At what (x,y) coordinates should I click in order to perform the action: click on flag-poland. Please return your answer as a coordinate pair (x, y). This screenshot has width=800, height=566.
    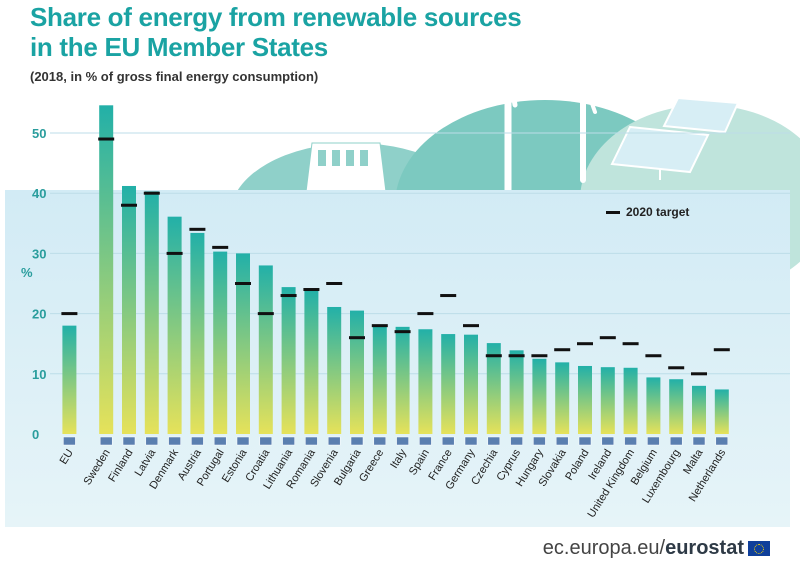
    Looking at the image, I should click on (585, 441).